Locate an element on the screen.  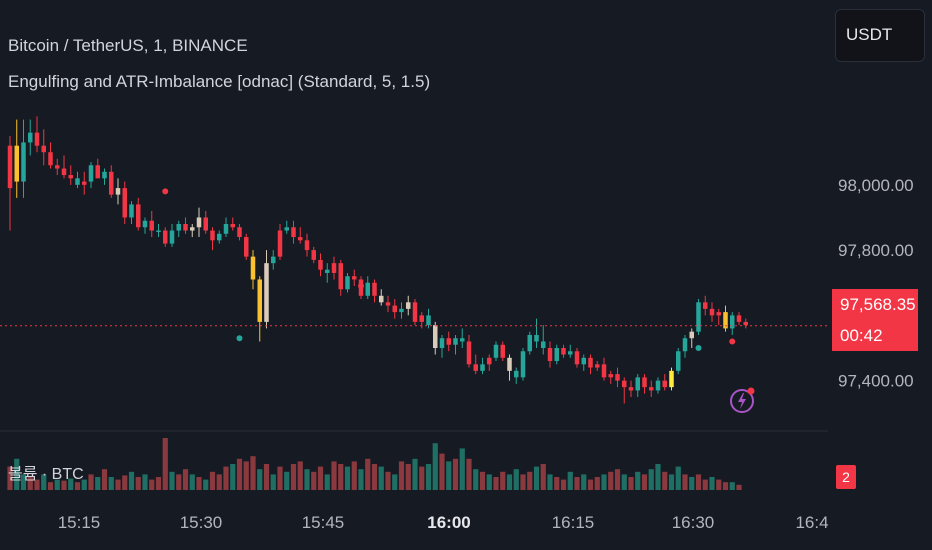
symbol-title: Bitcoin / TetherUS, 1, BINANCE is located at coordinates (128, 45).